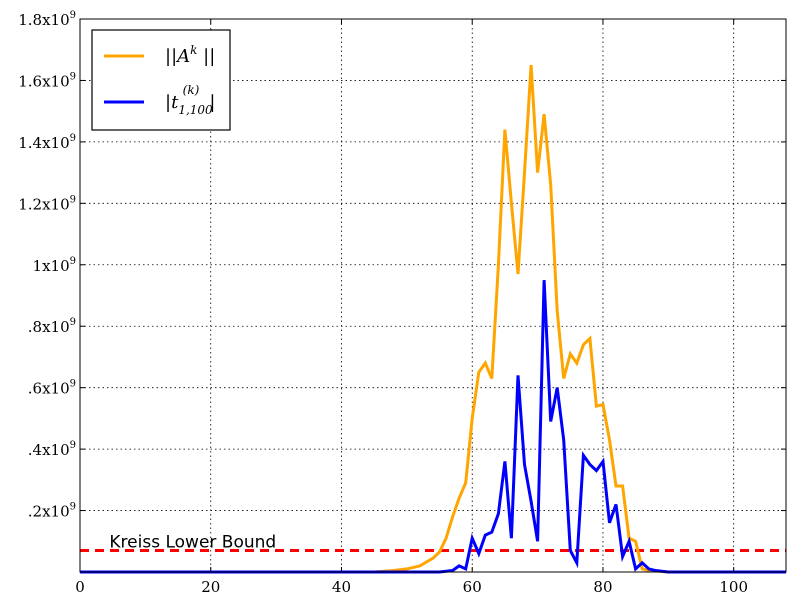 The height and width of the screenshot is (596, 788). I want to click on x-tick-label: 20, so click(210, 587).